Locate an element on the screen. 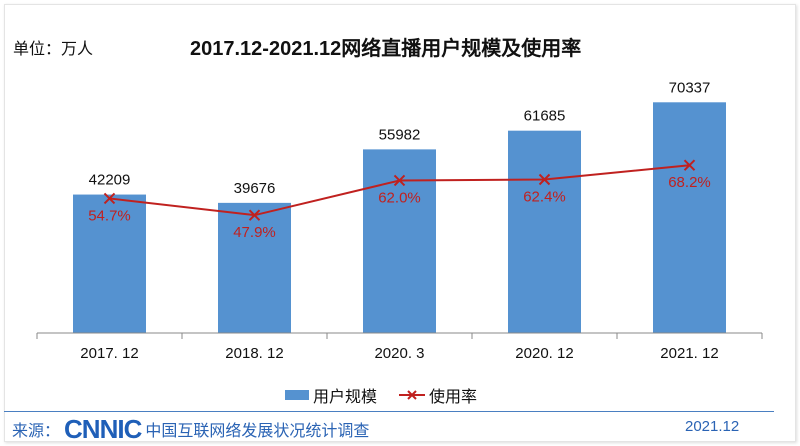 The height and width of the screenshot is (446, 800). bar-value-label: 61685 is located at coordinates (545, 116).